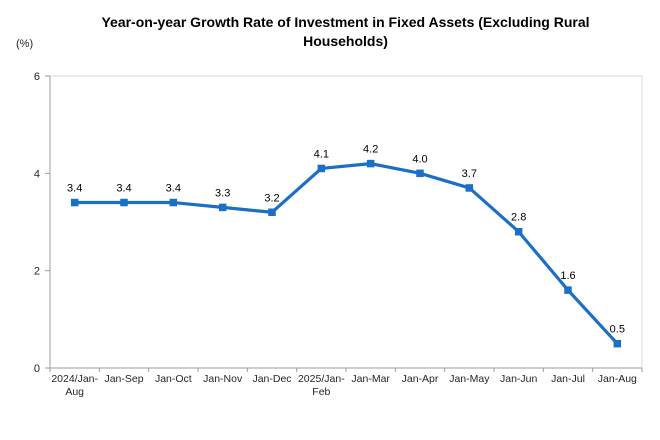 This screenshot has height=440, width=660. Describe the element at coordinates (370, 379) in the screenshot. I see `x-axis-label: Jan-Mar` at that location.